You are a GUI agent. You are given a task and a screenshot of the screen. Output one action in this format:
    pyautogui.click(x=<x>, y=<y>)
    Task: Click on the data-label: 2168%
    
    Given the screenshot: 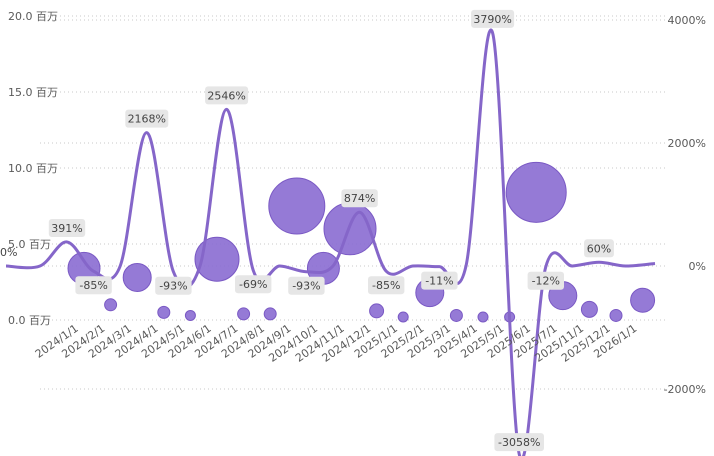 What is the action you would take?
    pyautogui.click(x=147, y=119)
    